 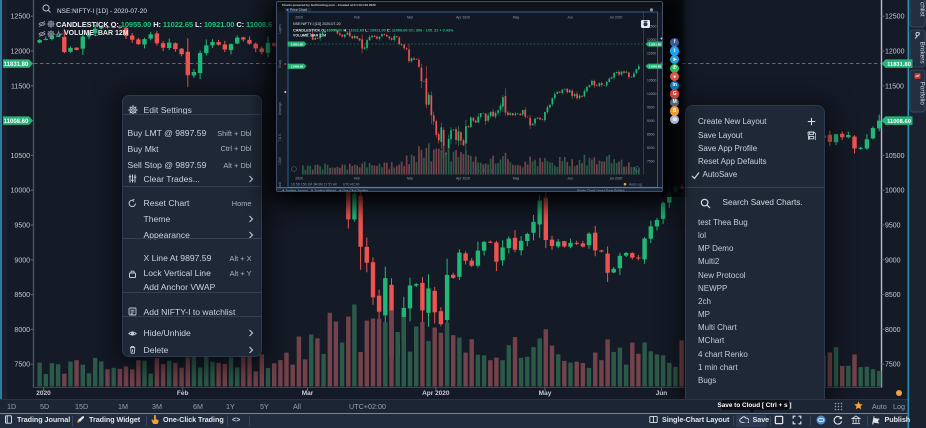 I want to click on svg-text: Layers, so click(x=280, y=28).